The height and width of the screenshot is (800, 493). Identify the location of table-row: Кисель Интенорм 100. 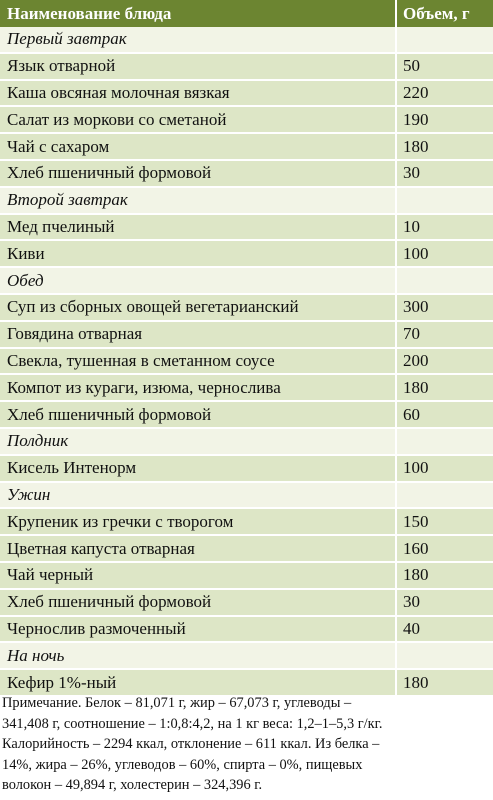
(246, 468).